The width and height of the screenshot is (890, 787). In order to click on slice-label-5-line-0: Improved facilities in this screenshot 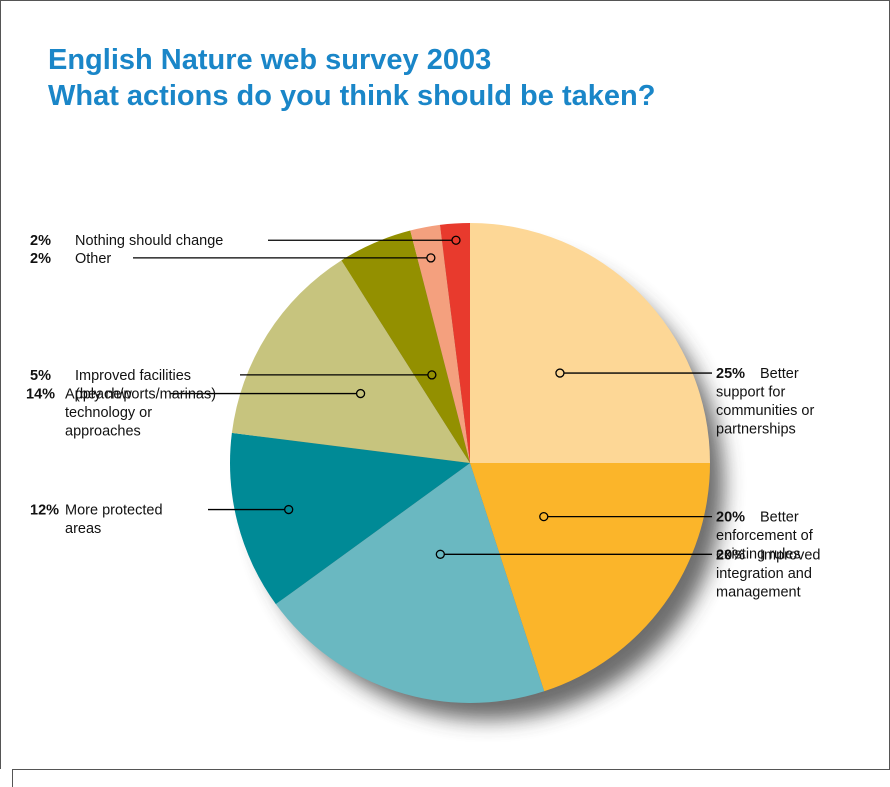, I will do `click(133, 376)`.